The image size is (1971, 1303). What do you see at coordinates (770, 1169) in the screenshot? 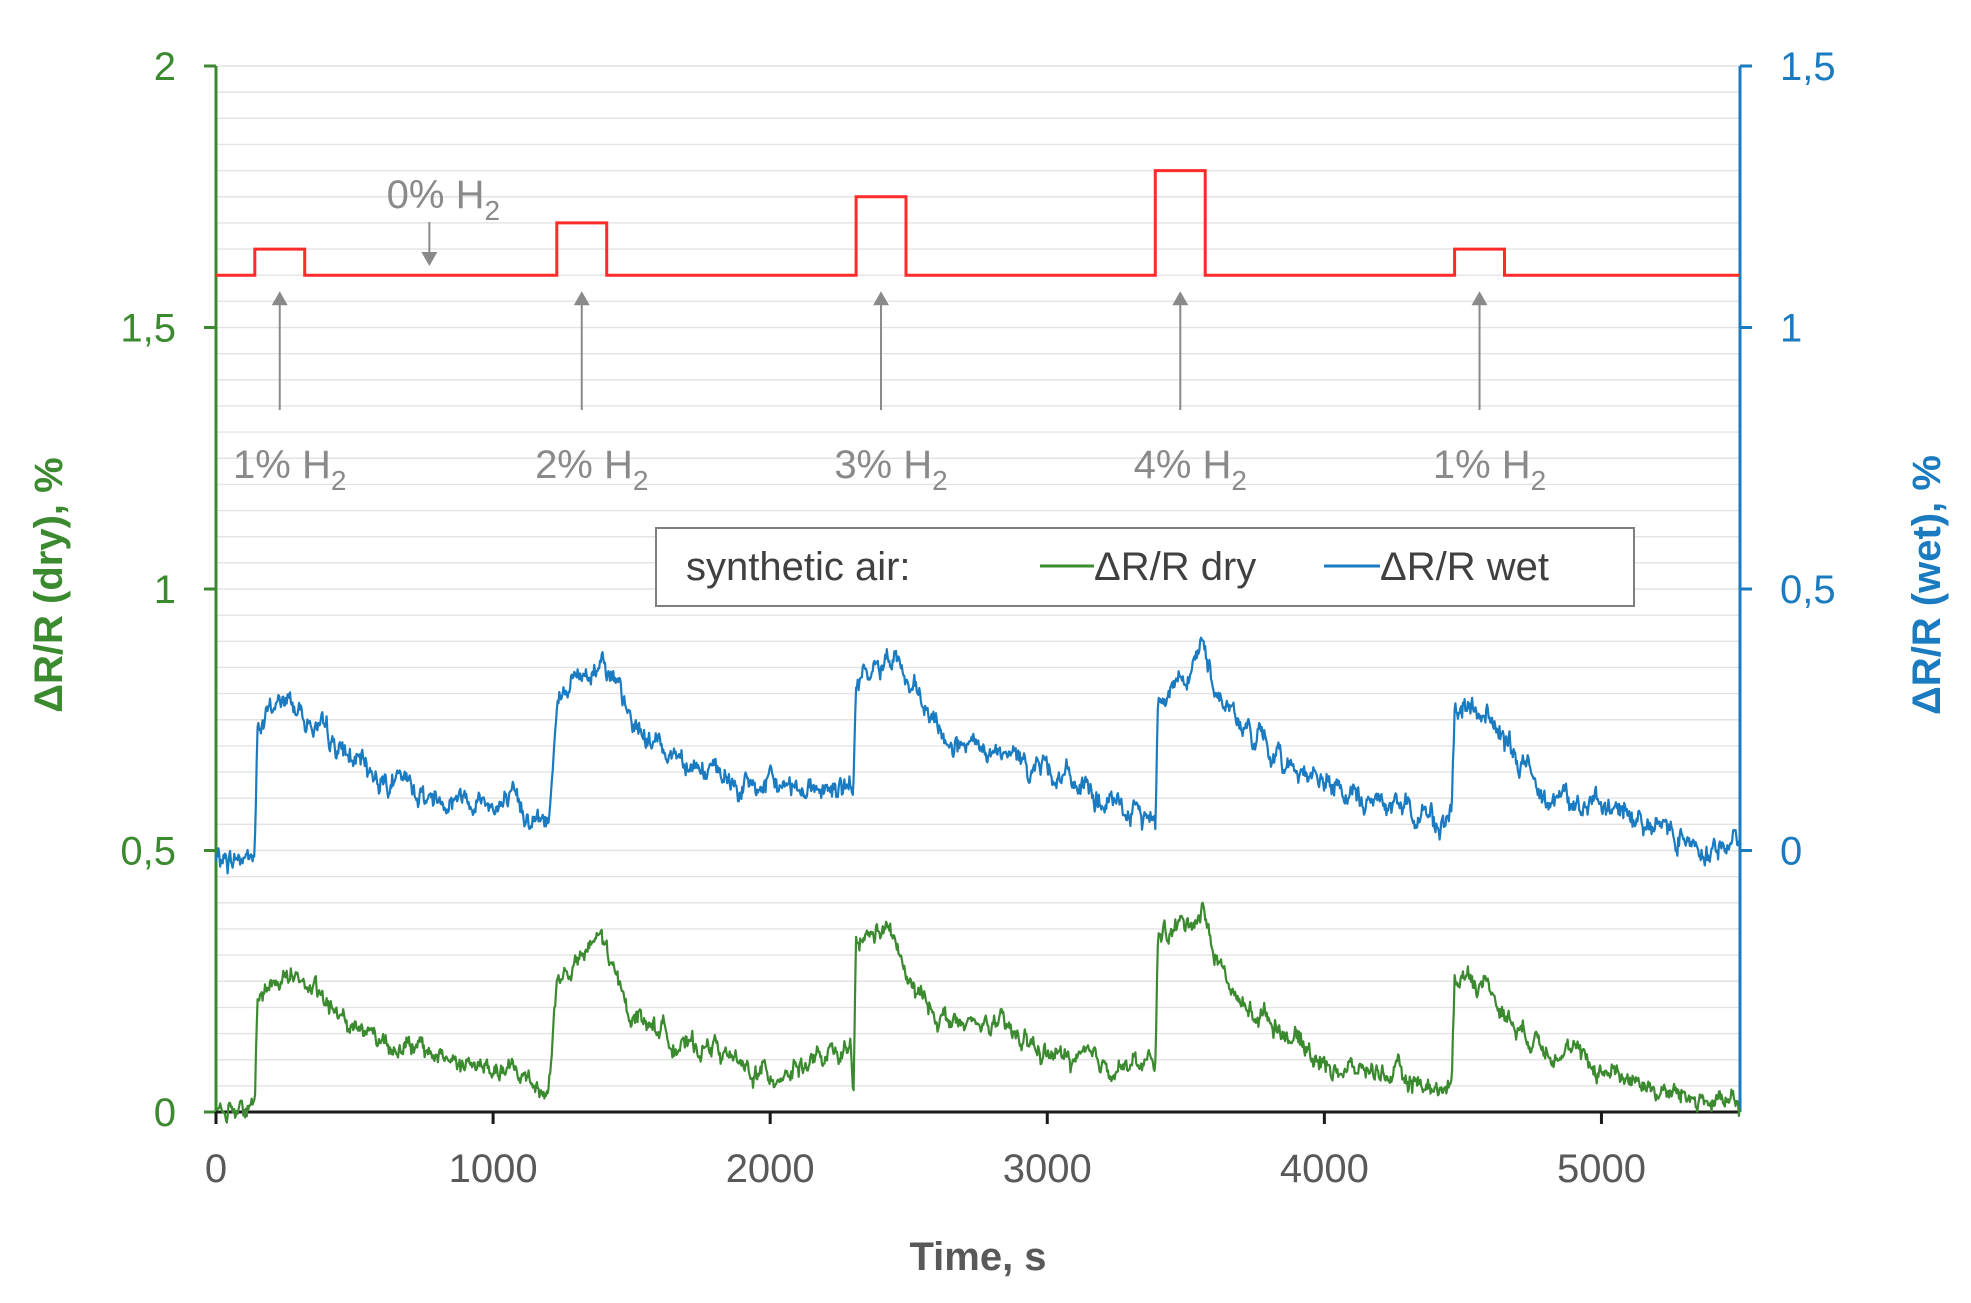
I see `x-tick-label: 2000` at bounding box center [770, 1169].